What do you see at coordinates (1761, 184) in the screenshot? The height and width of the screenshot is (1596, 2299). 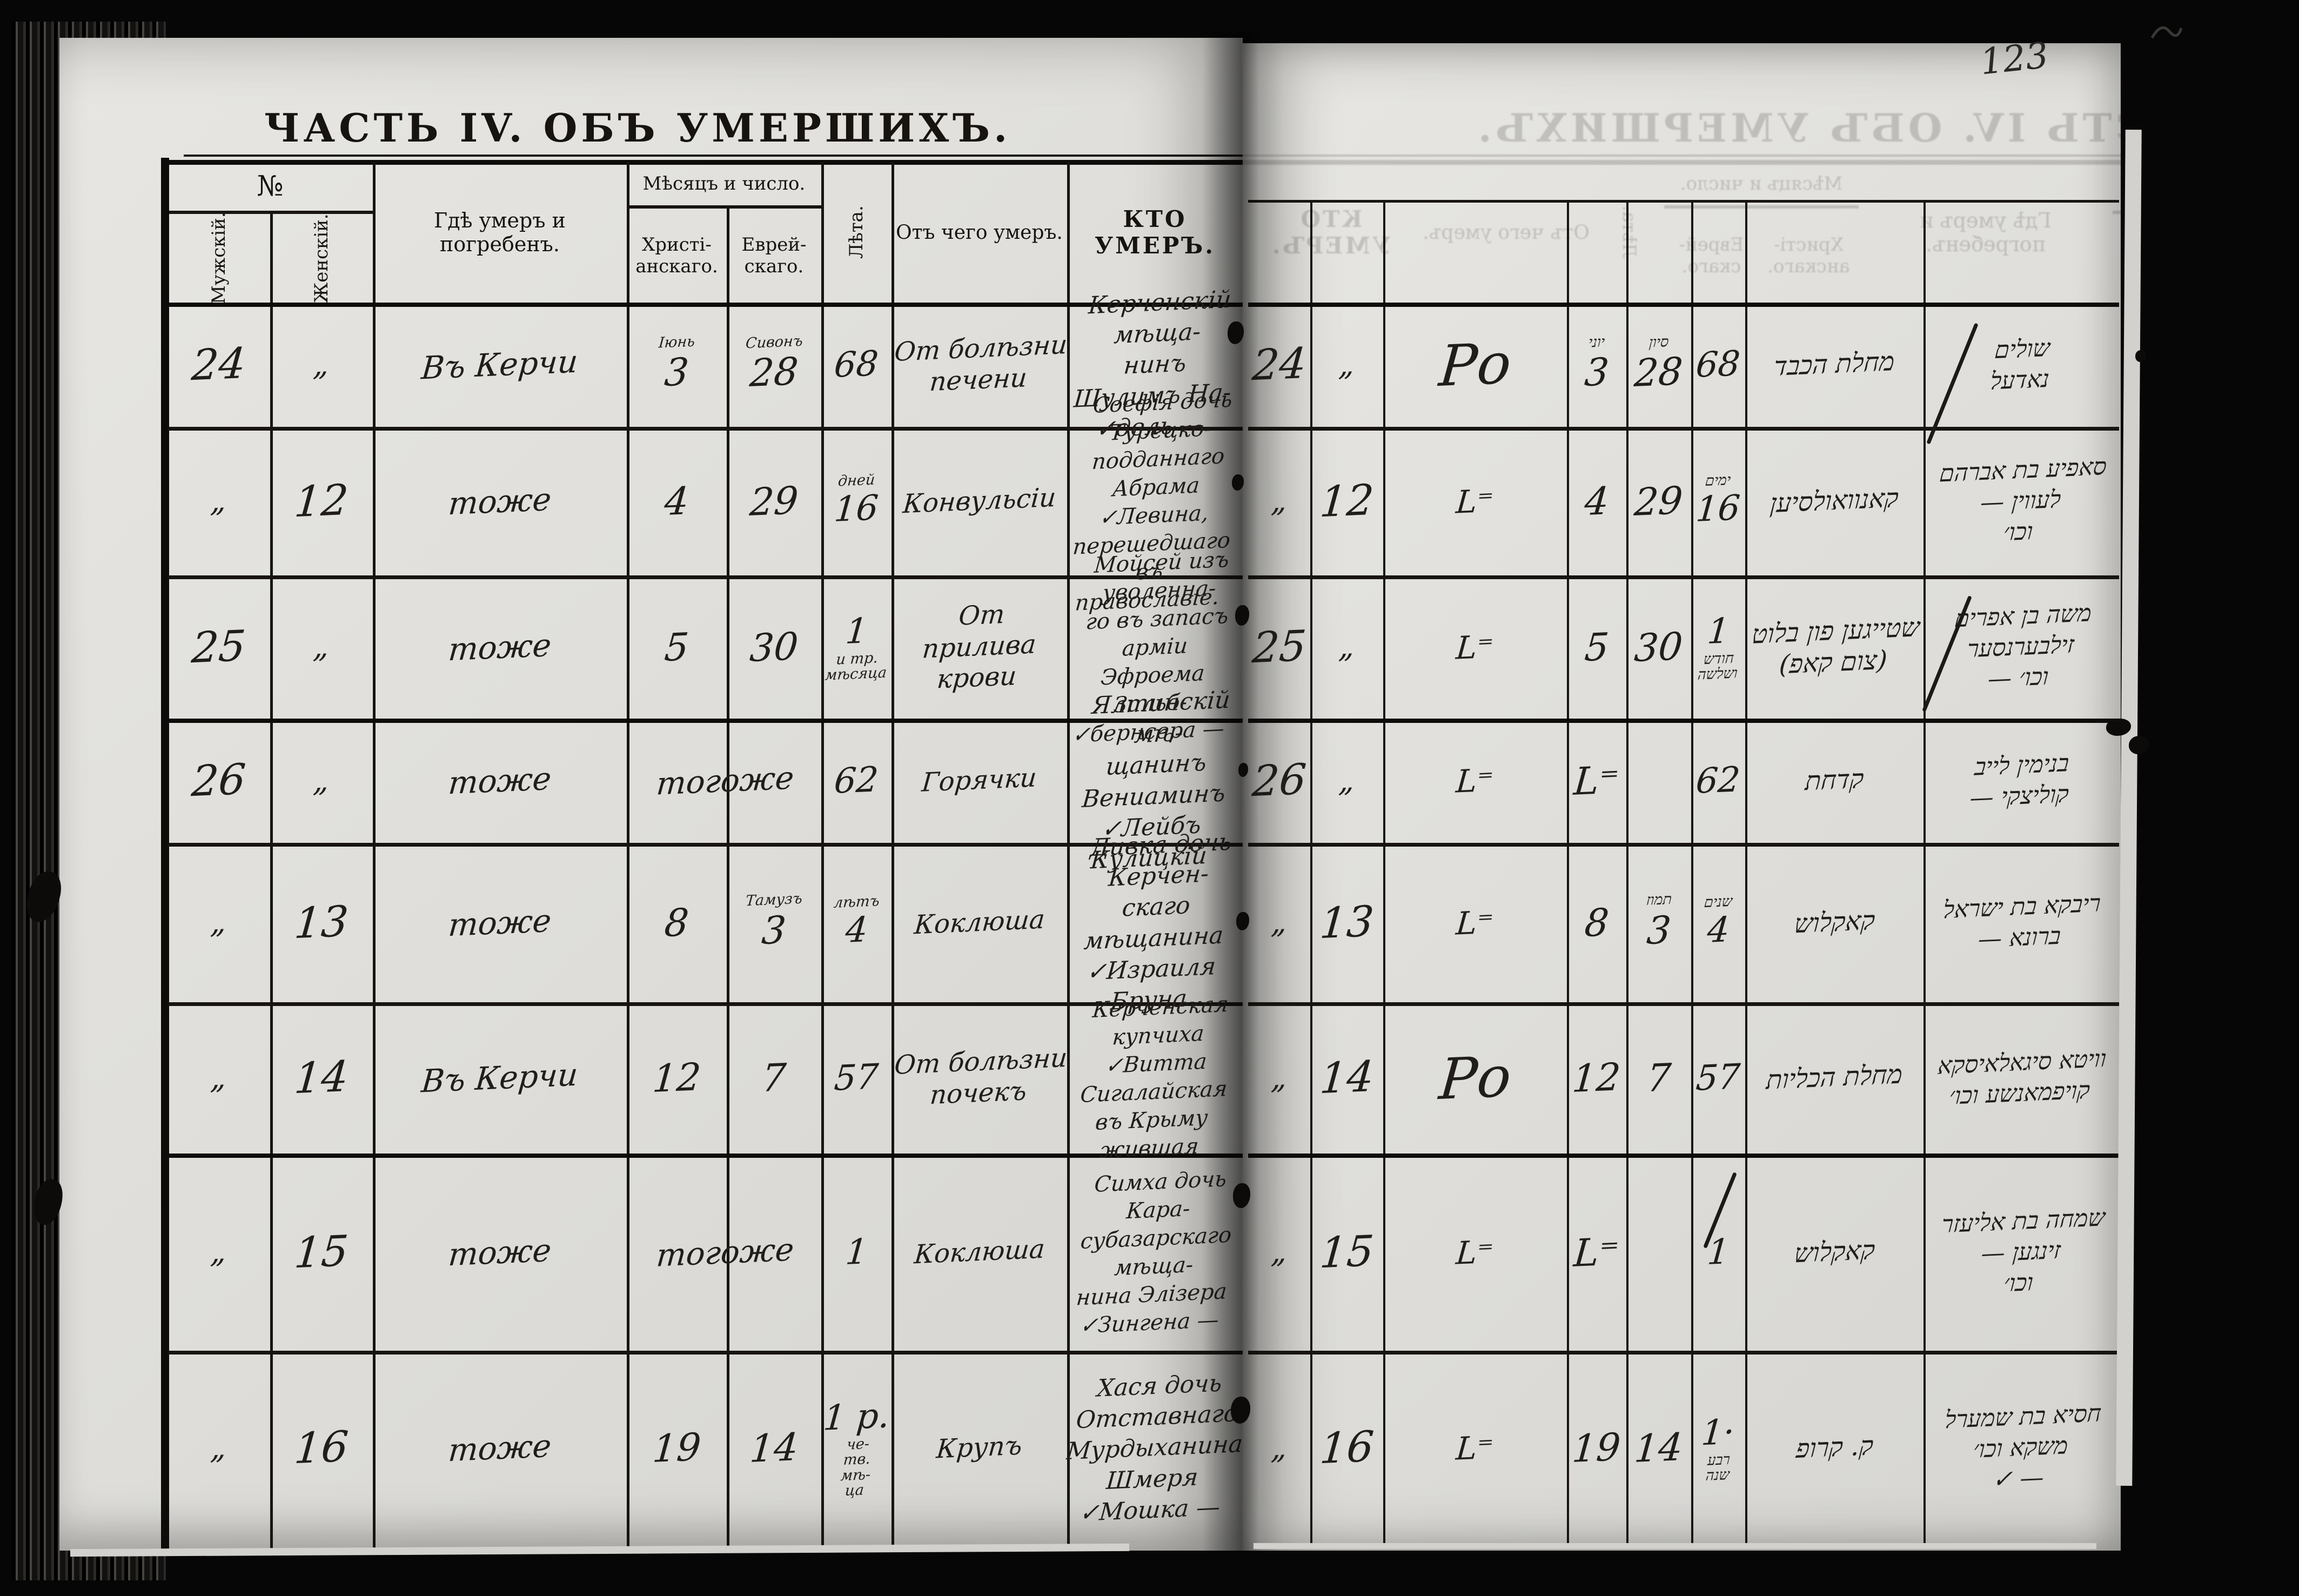 I see `col-month-mirrored: Мѣсяцъ и число.` at bounding box center [1761, 184].